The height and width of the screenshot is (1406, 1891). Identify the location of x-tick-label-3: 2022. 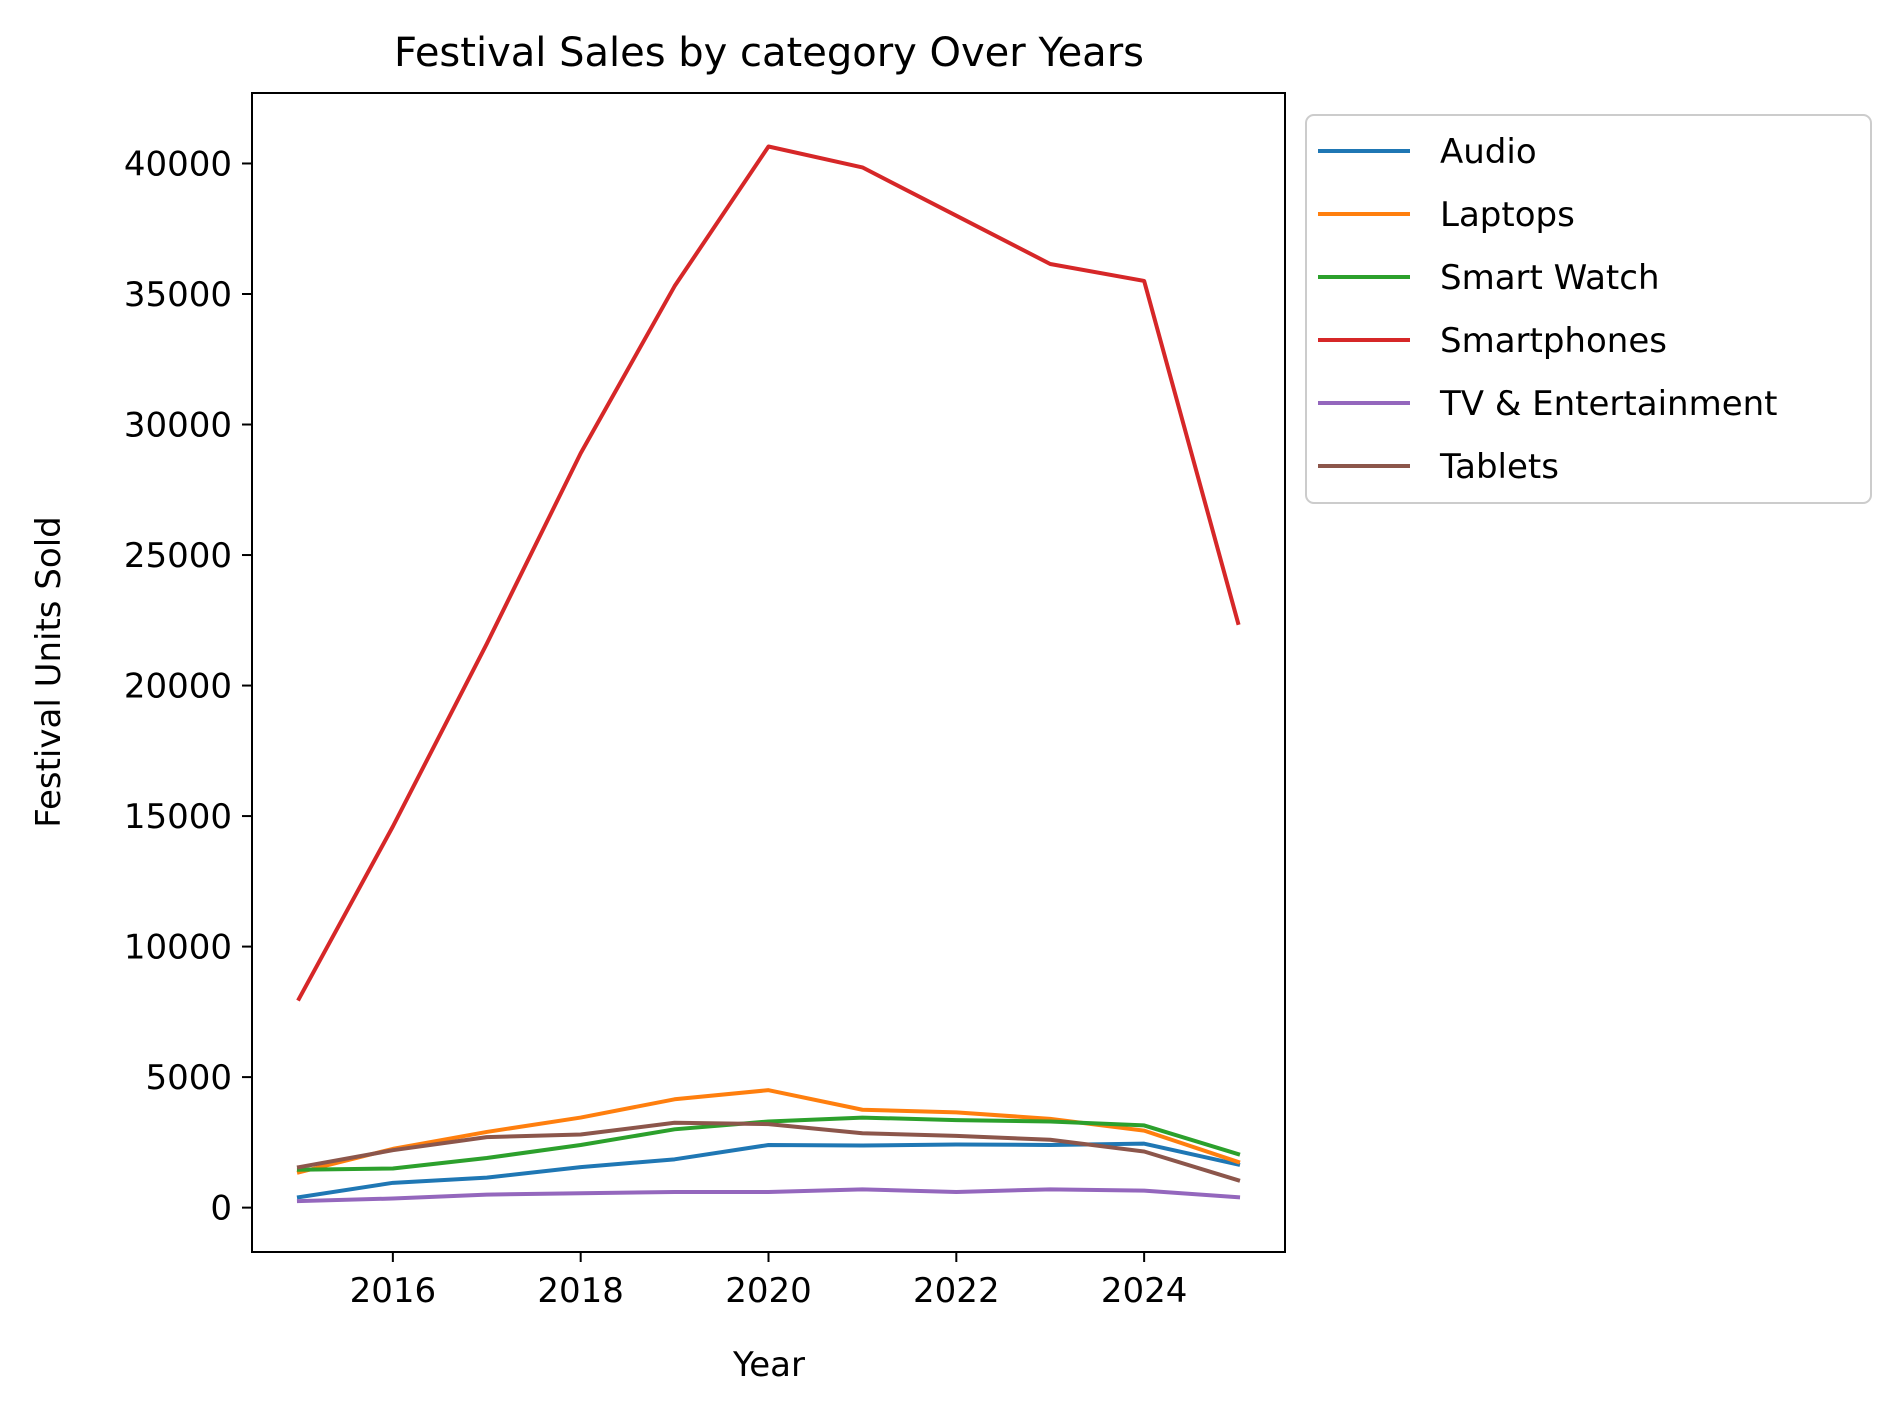
(956, 1291).